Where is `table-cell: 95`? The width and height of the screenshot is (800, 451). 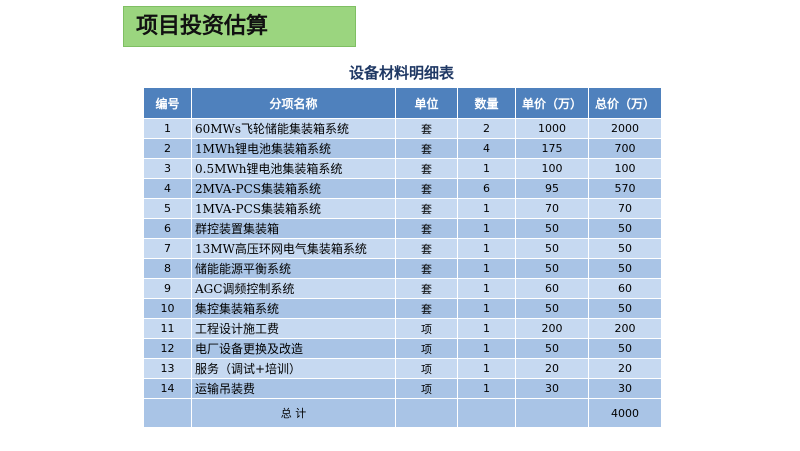
table-cell: 95 is located at coordinates (552, 188).